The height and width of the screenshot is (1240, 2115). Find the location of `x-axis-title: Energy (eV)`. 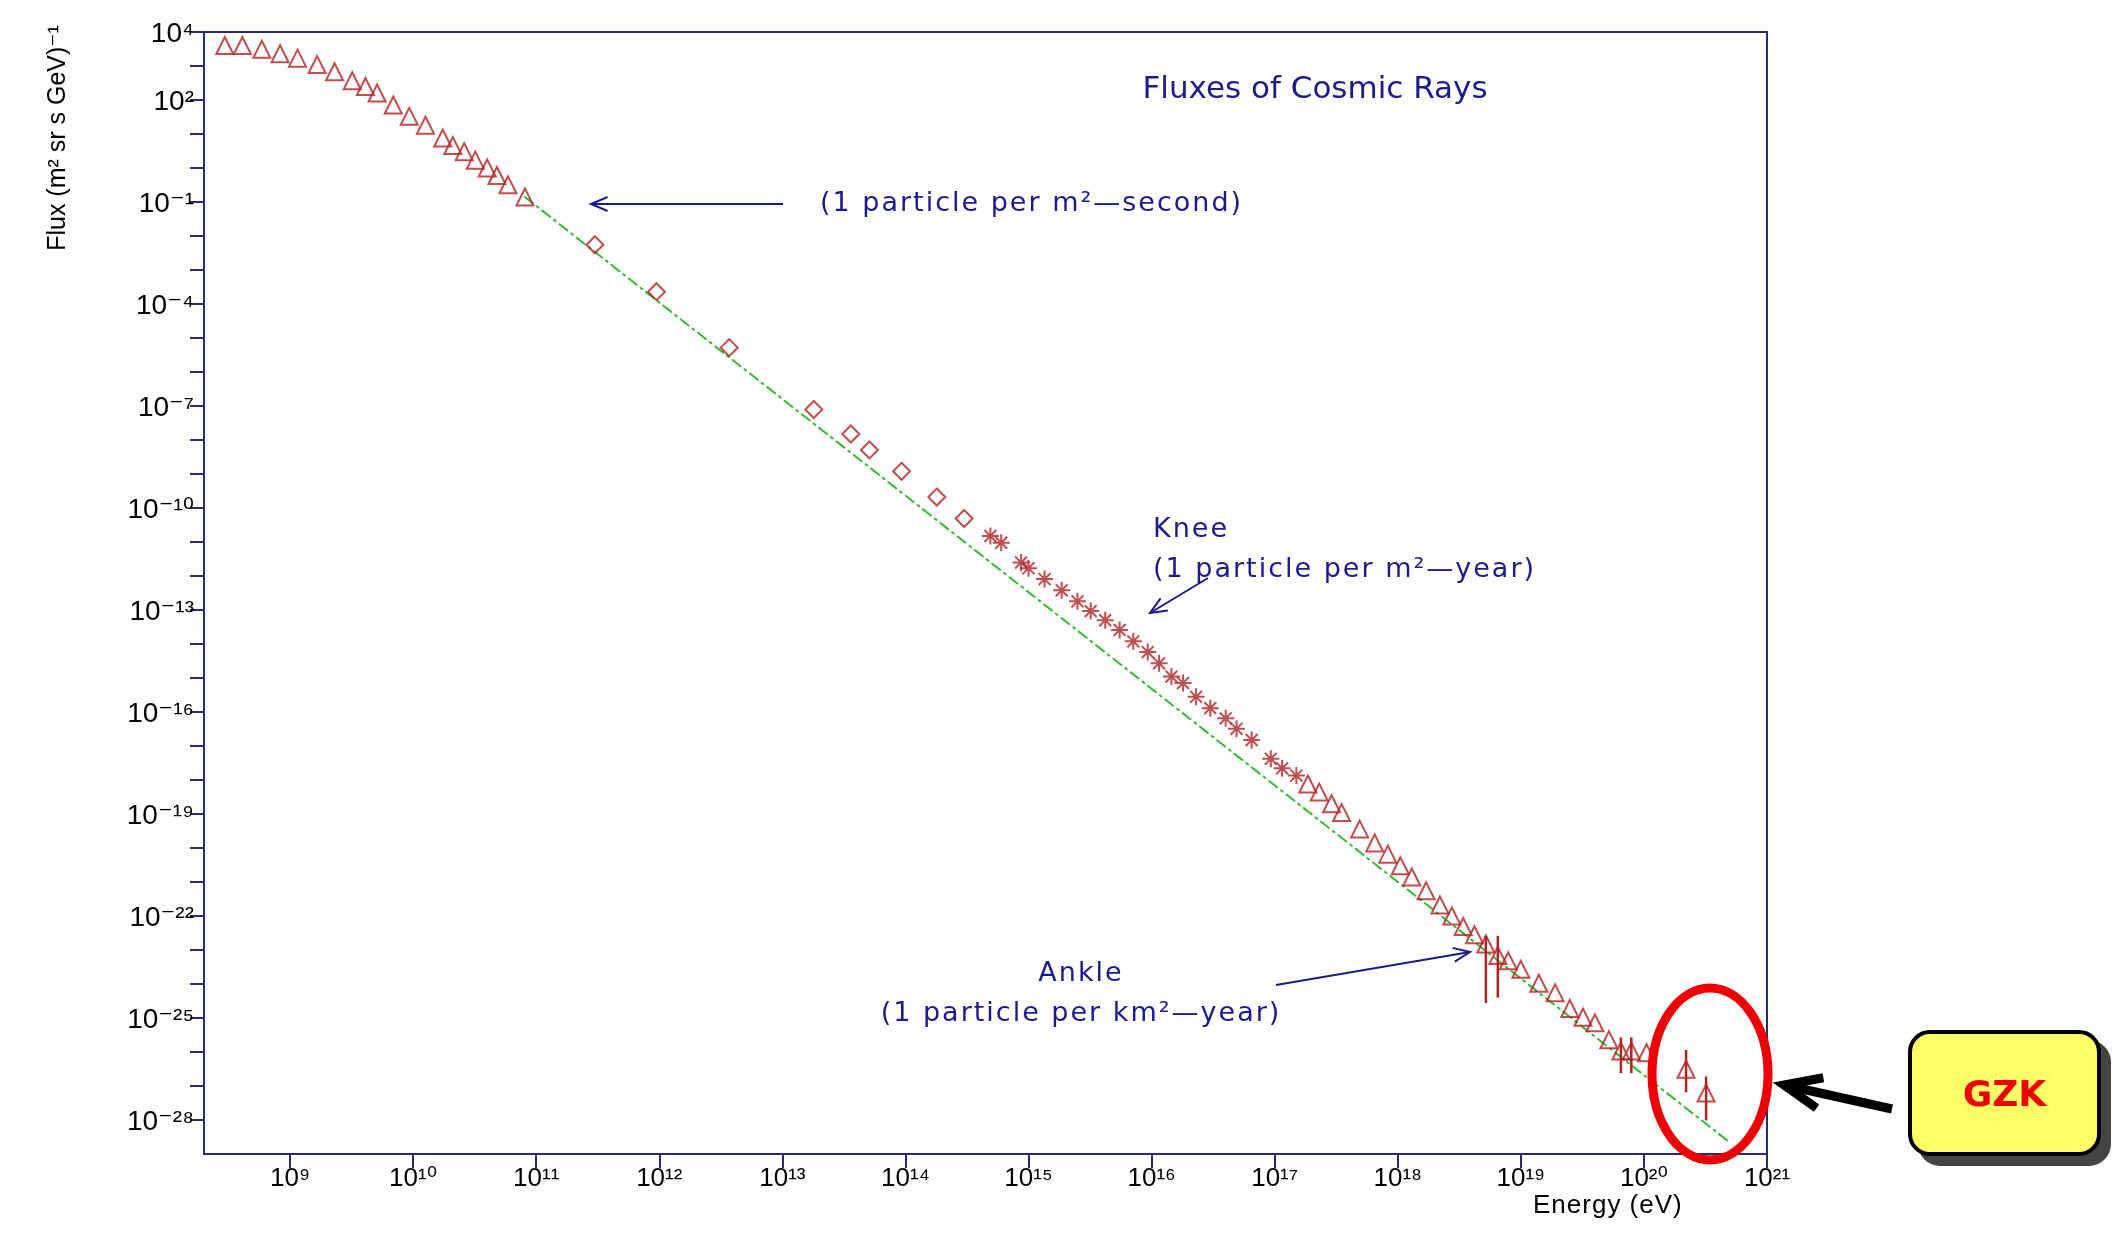

x-axis-title: Energy (eV) is located at coordinates (1608, 1204).